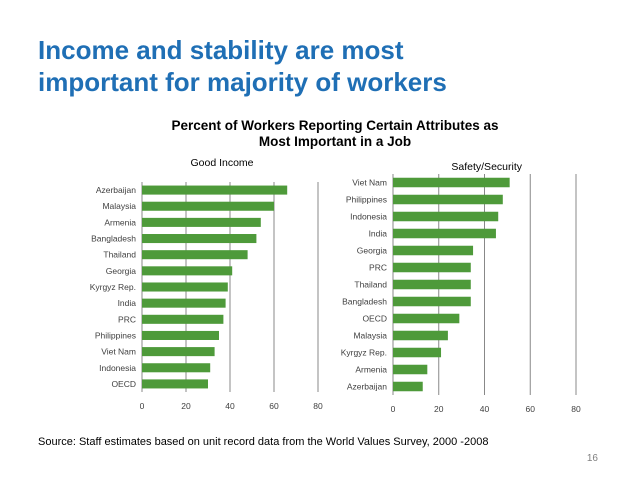  I want to click on chart-1-category-label: PRC, so click(127, 319).